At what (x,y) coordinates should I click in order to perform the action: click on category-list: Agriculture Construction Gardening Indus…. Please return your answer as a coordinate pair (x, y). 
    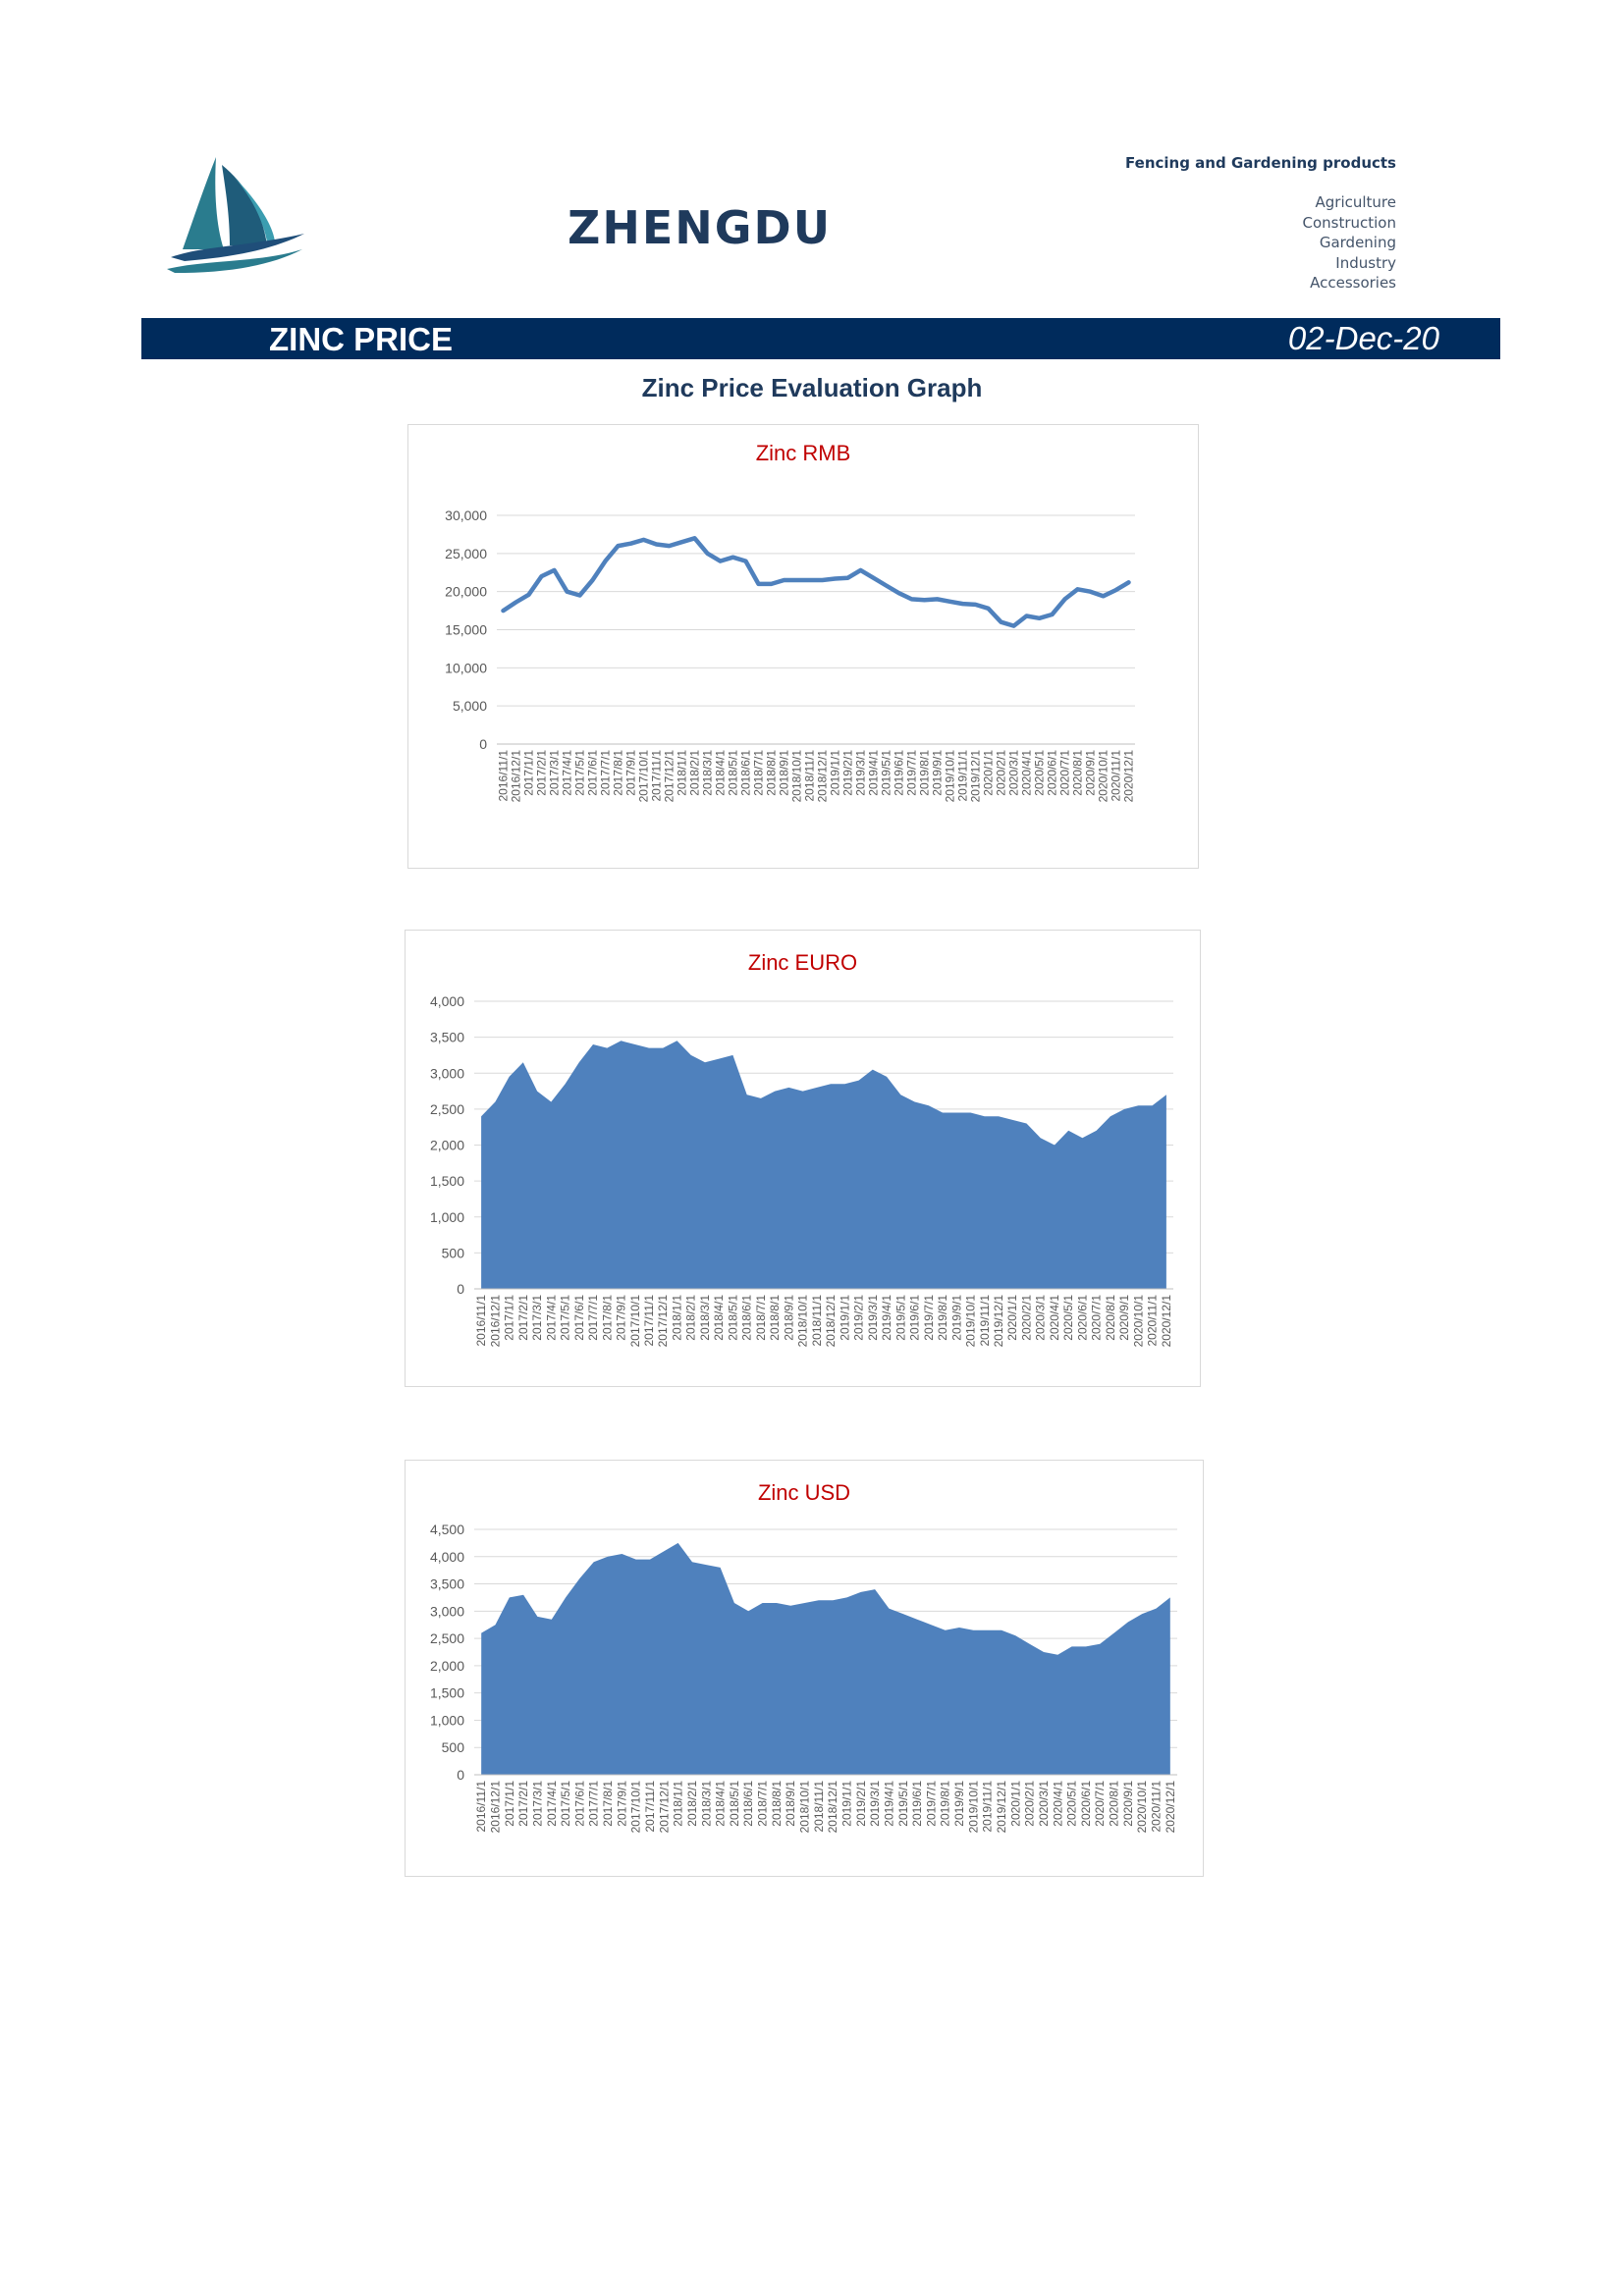
    Looking at the image, I should click on (1349, 243).